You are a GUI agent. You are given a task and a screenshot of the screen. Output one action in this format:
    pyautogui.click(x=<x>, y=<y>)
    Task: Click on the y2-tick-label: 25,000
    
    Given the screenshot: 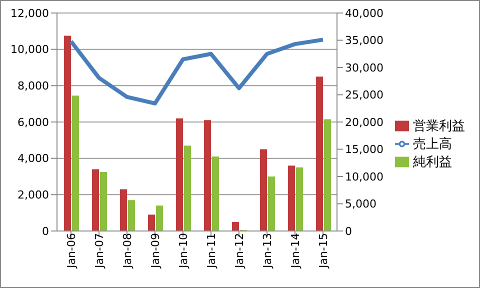 What is the action you would take?
    pyautogui.click(x=364, y=95)
    